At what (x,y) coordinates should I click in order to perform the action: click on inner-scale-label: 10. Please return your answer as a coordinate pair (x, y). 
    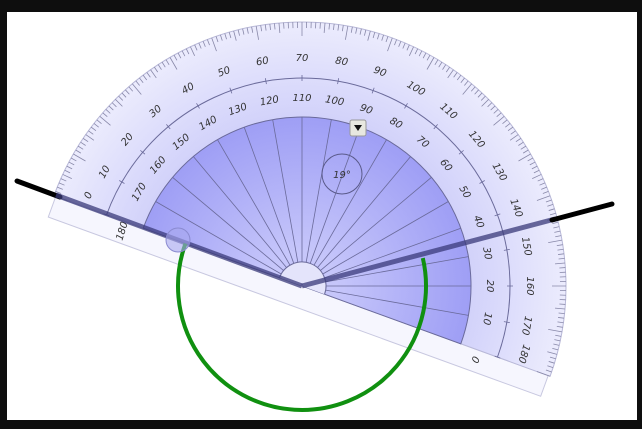
    Looking at the image, I should click on (486, 318).